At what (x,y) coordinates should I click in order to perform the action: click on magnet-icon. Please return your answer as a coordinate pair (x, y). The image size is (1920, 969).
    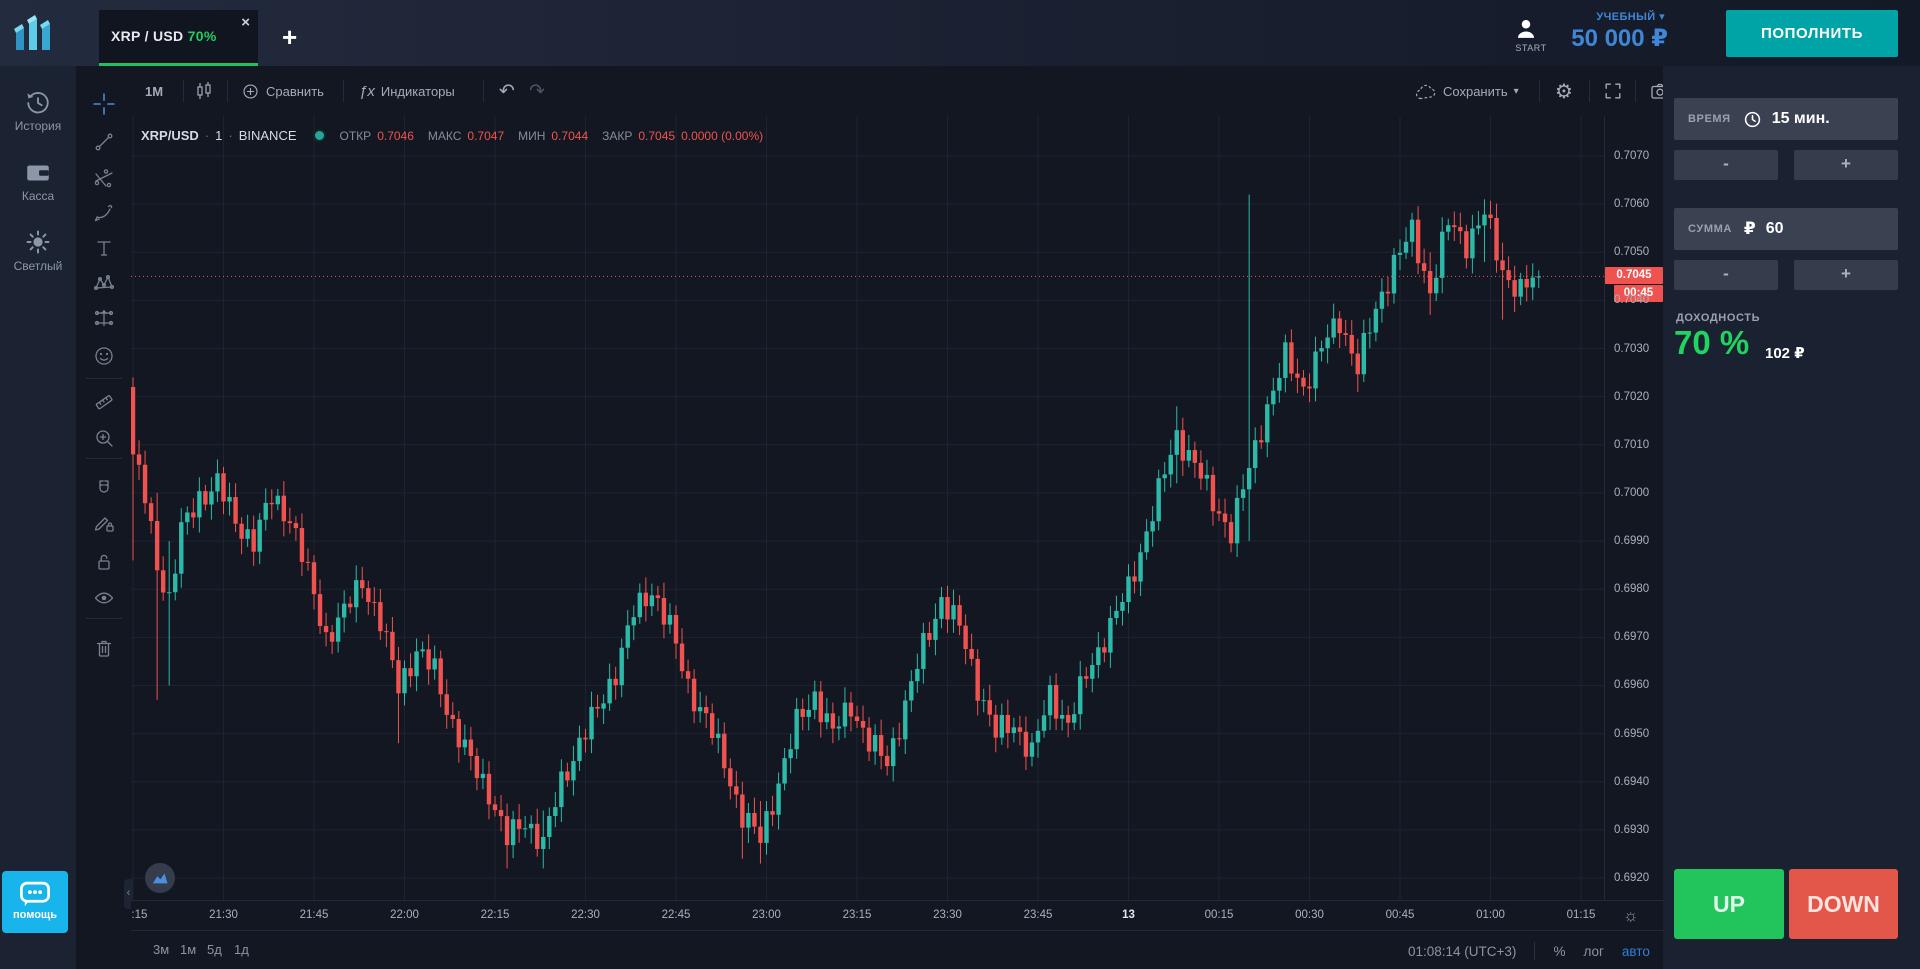
    Looking at the image, I should click on (104, 488).